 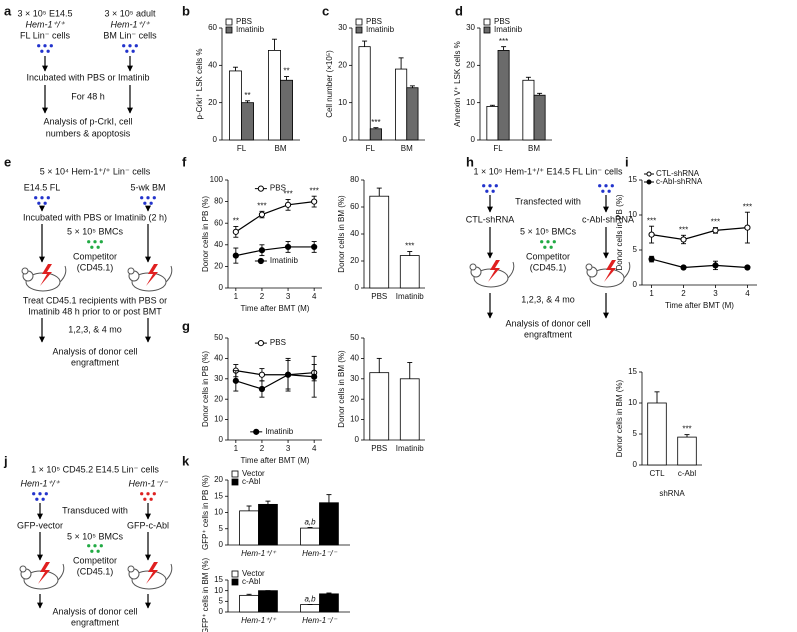 What do you see at coordinates (205, 234) in the screenshot?
I see `y-axis-label: Donor cells in PB (%)` at bounding box center [205, 234].